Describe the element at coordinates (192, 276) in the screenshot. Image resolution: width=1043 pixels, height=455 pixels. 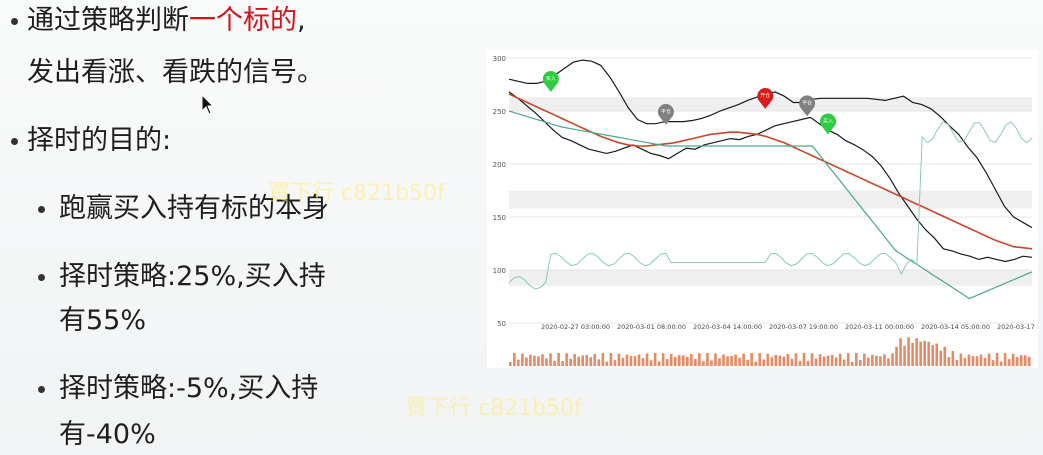
I see `sub2-line1: 择时策略:25%,买入持` at that location.